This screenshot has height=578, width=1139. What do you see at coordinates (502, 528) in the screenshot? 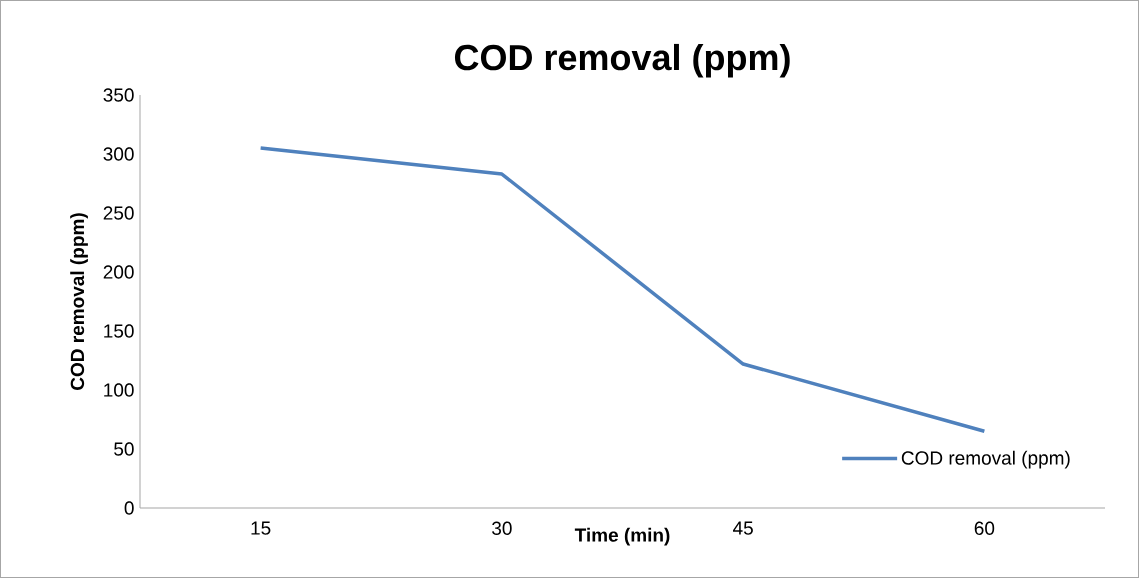
I see `x-tick-label: 30` at bounding box center [502, 528].